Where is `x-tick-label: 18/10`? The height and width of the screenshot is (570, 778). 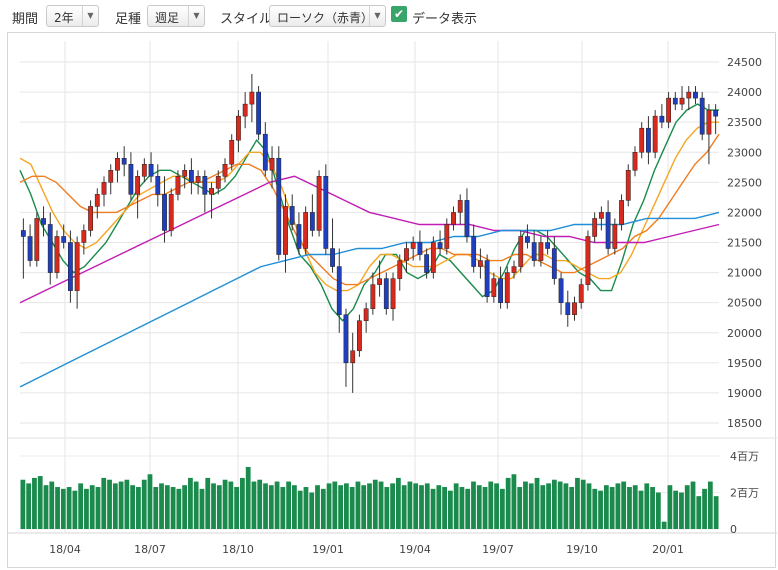 x-tick-label: 18/10 is located at coordinates (238, 549).